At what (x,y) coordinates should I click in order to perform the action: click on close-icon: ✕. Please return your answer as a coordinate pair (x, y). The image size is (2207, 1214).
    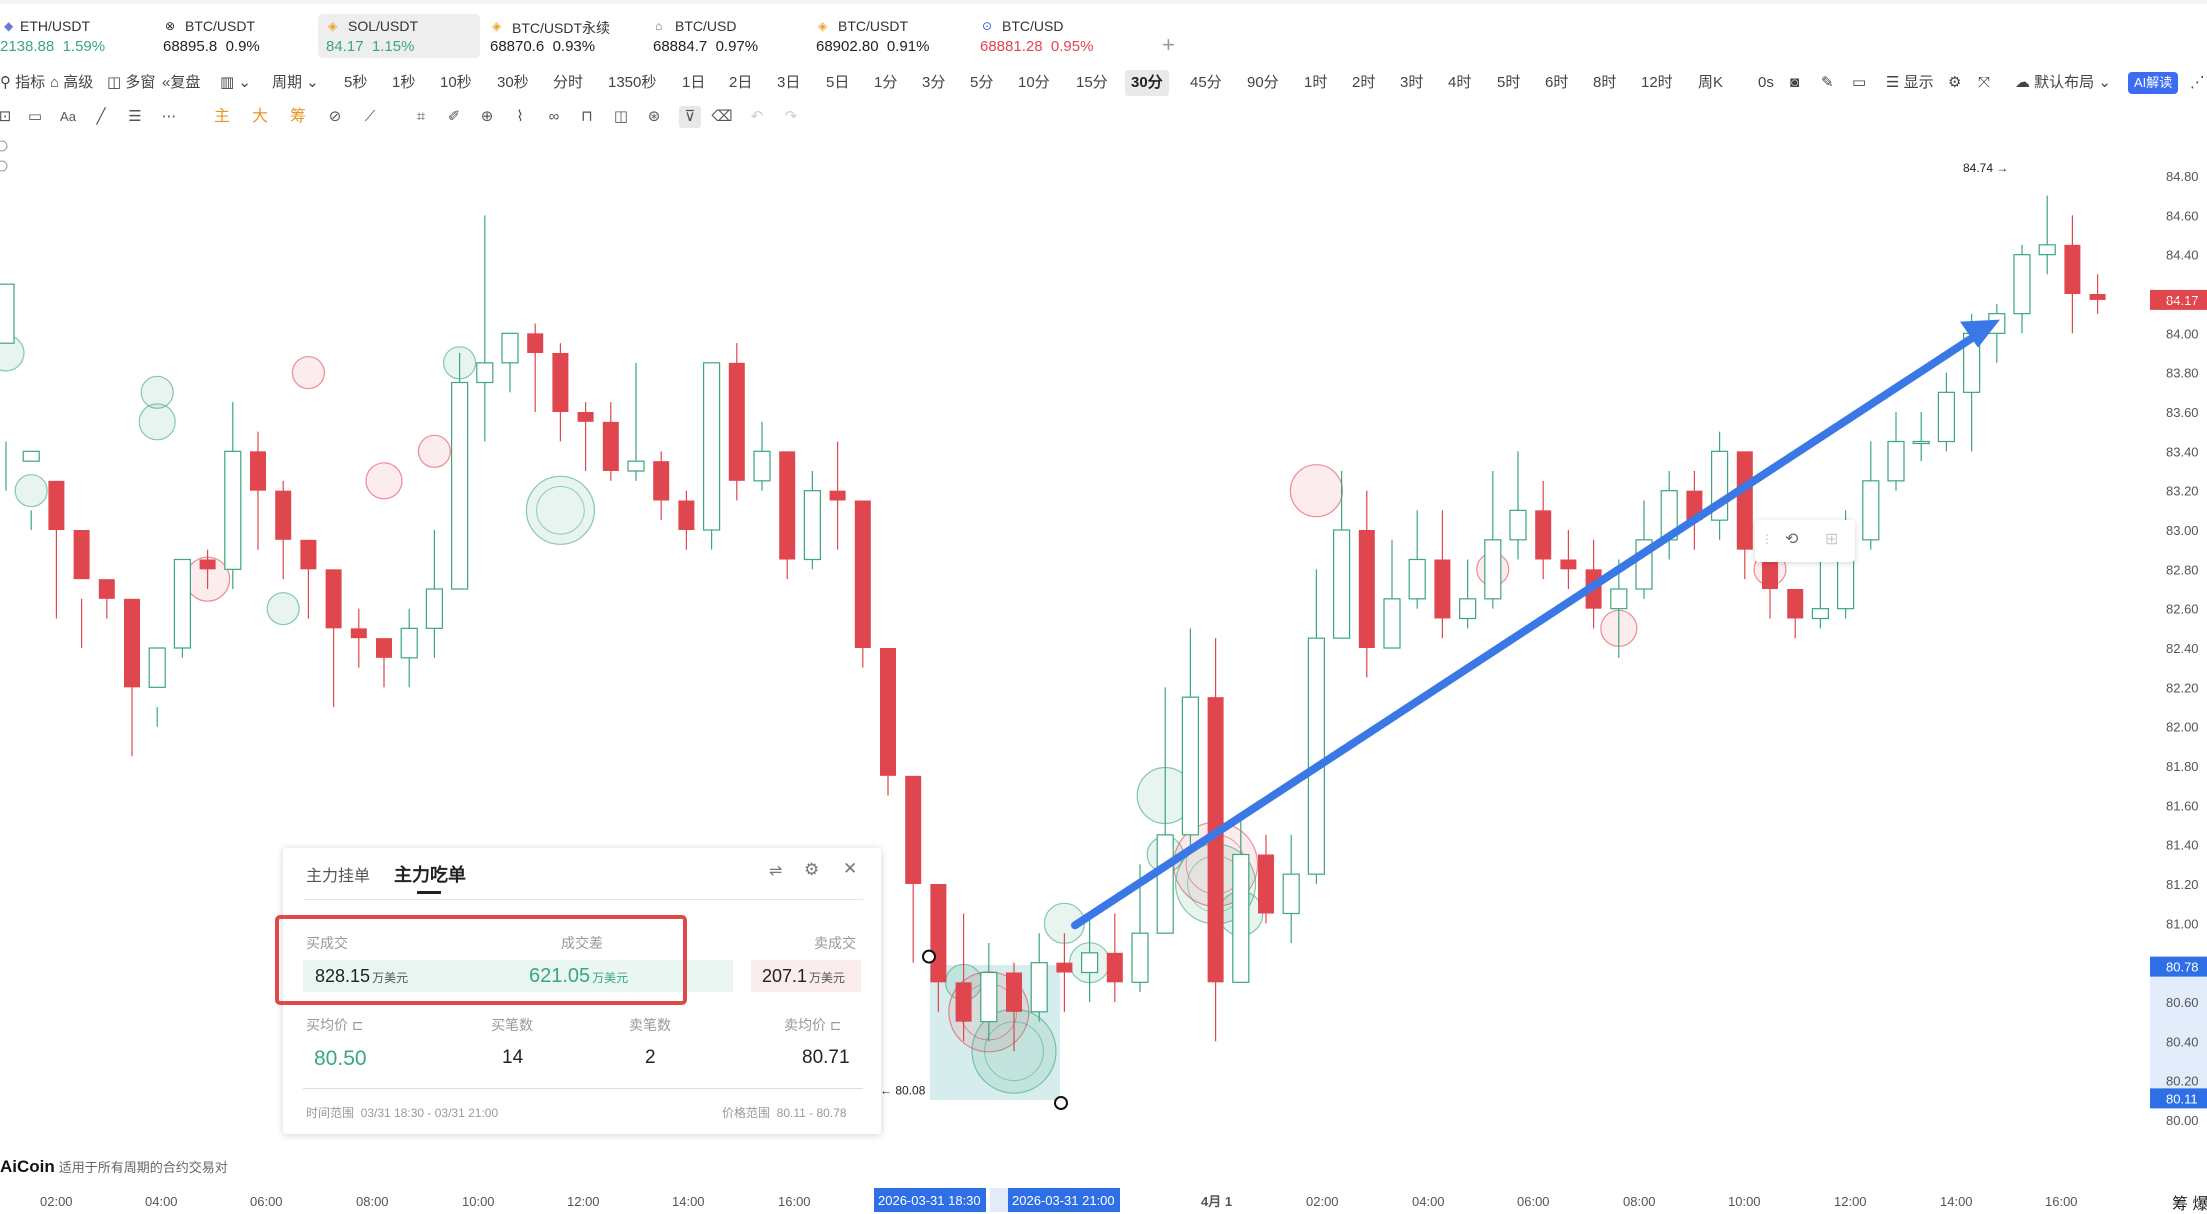
    Looking at the image, I should click on (850, 868).